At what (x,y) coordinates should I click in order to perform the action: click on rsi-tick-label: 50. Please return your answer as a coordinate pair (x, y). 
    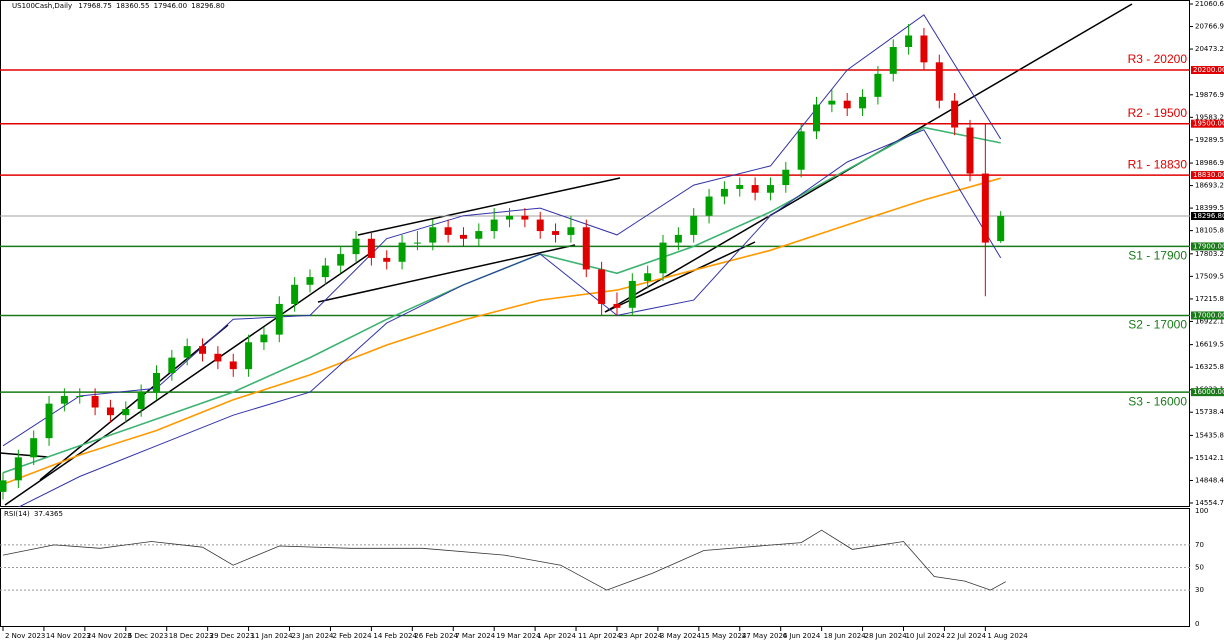
    Looking at the image, I should click on (1199, 568).